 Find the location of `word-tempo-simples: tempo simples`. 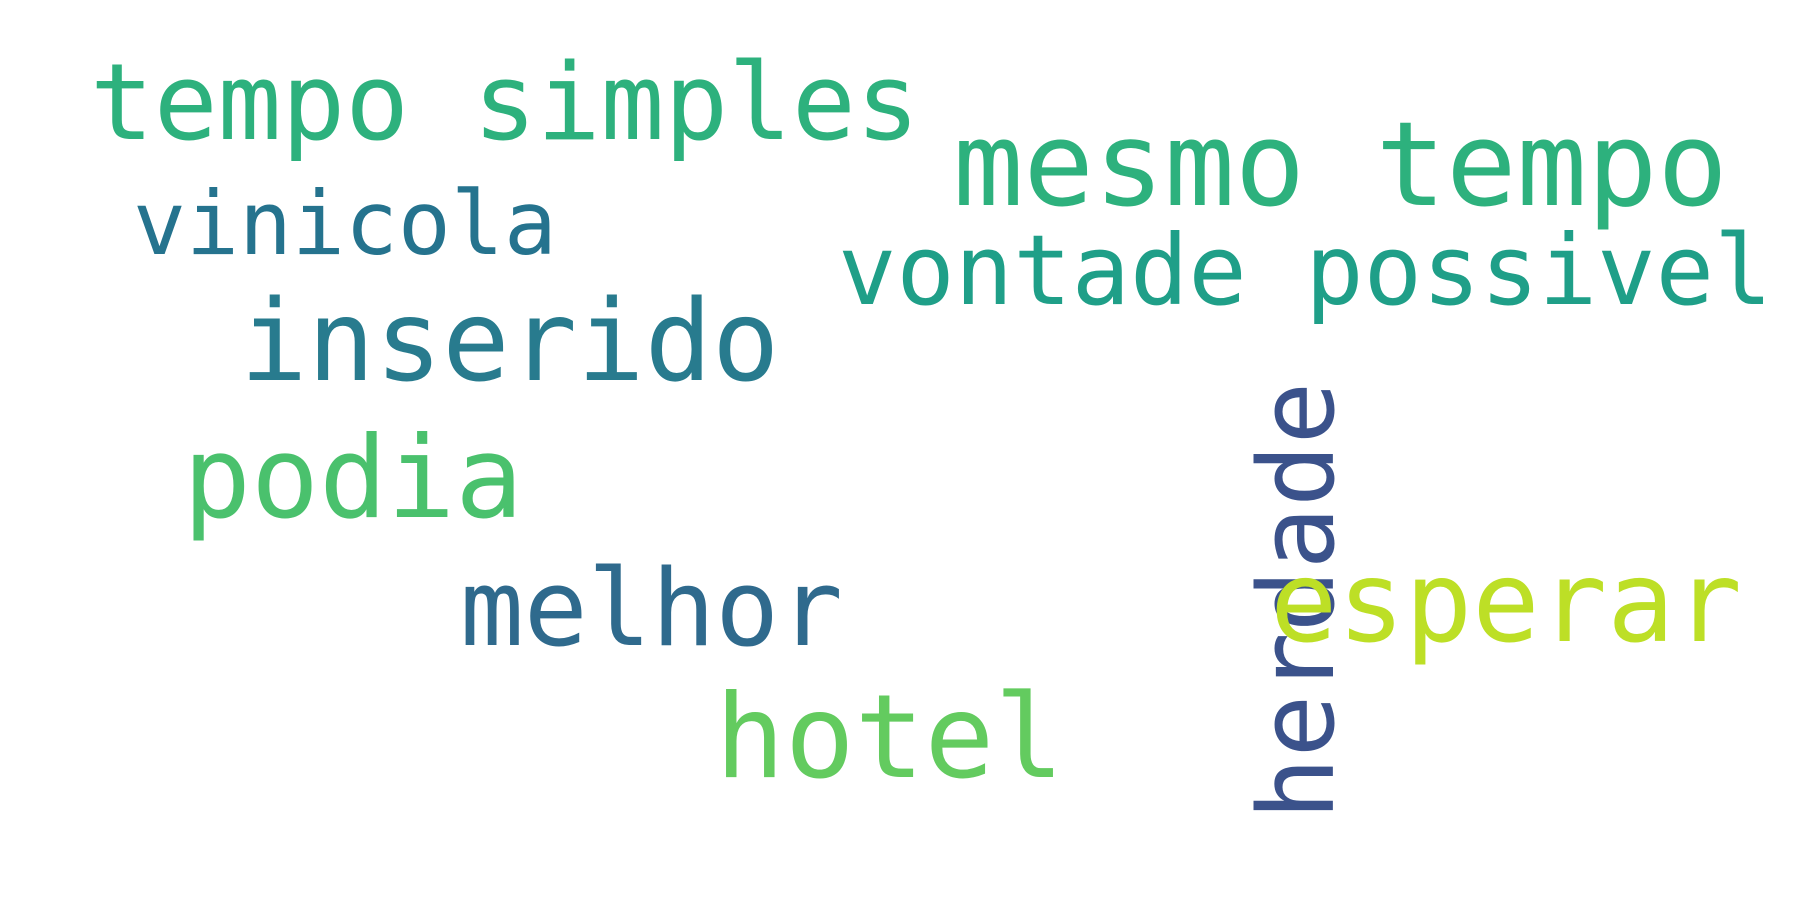

word-tempo-simples: tempo simples is located at coordinates (505, 102).